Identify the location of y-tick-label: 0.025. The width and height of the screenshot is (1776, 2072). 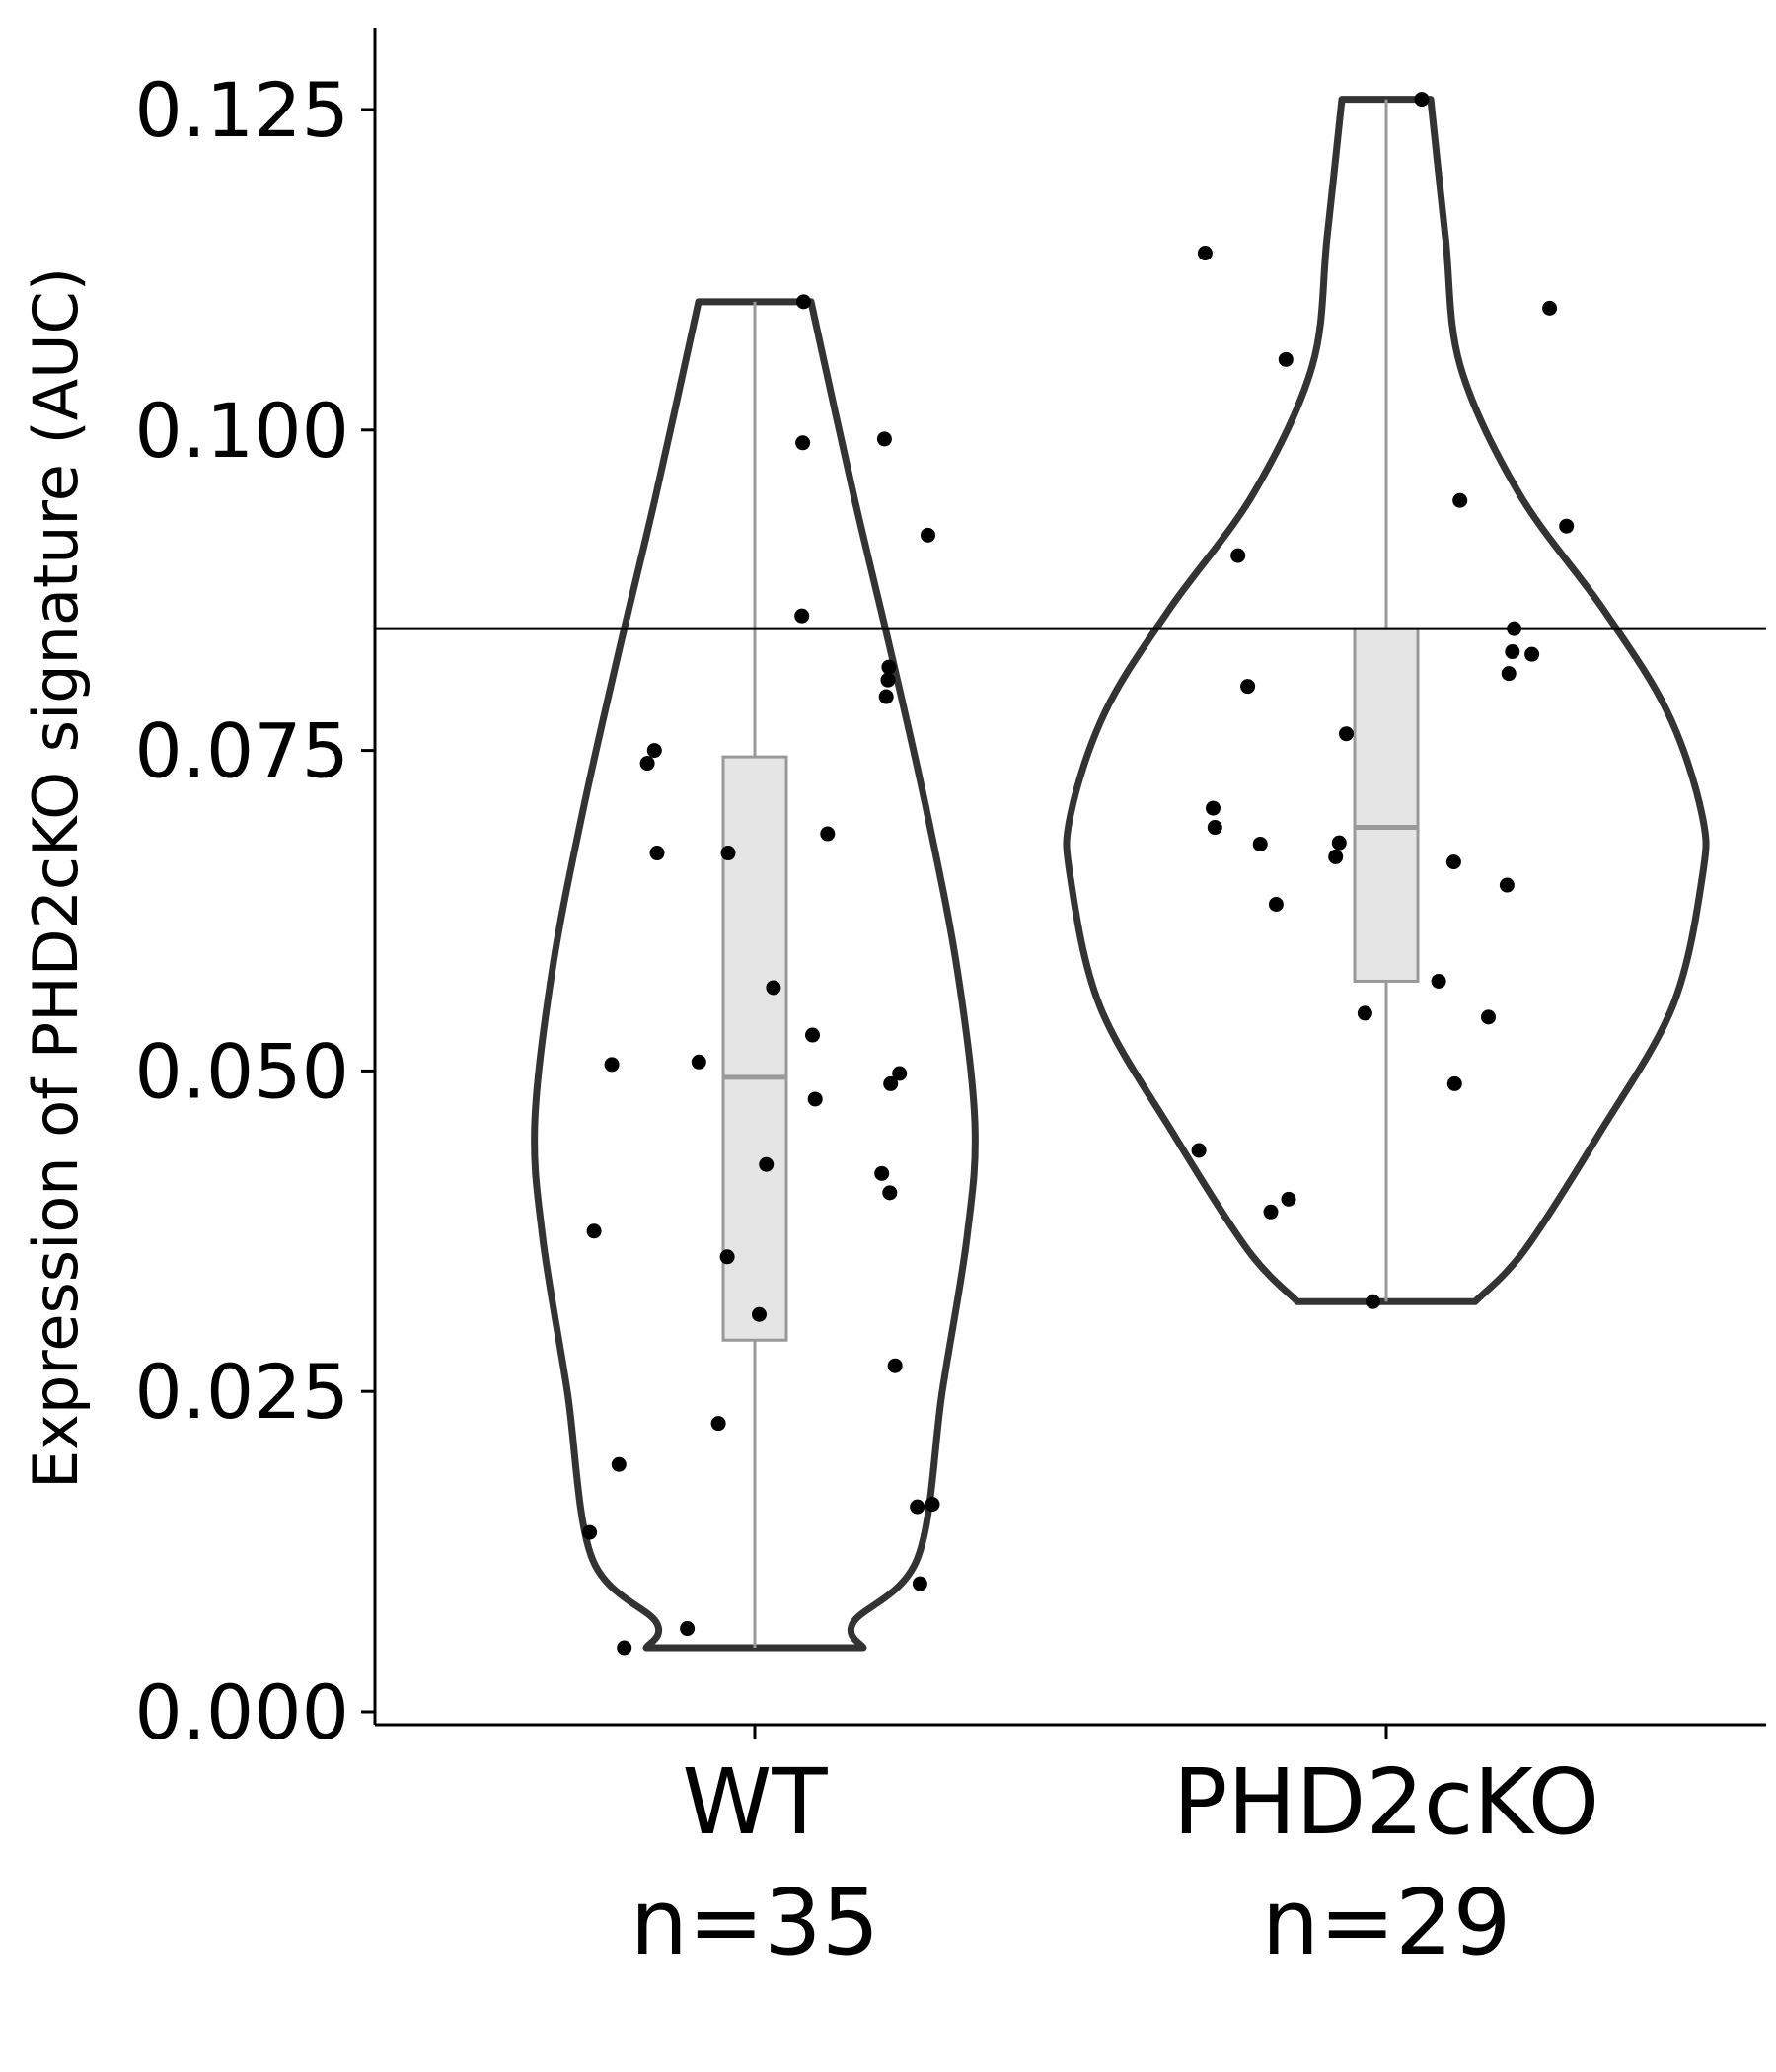
(242, 1392).